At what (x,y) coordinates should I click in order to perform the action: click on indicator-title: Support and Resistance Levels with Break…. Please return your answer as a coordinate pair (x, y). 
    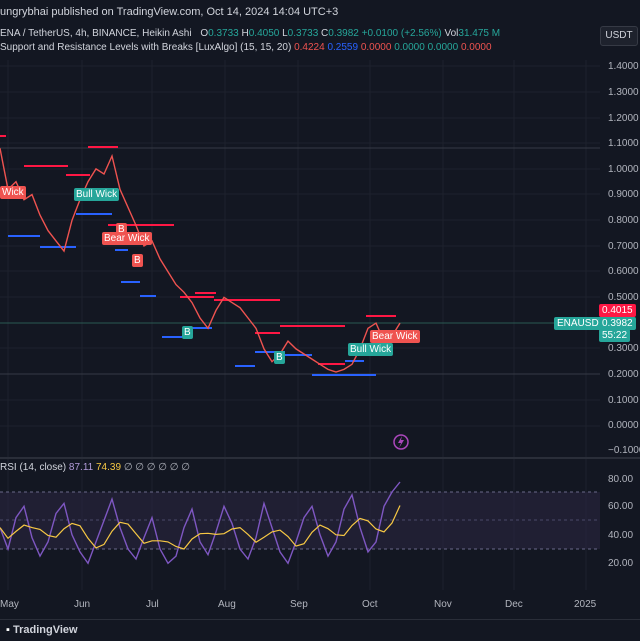
    Looking at the image, I should click on (146, 47).